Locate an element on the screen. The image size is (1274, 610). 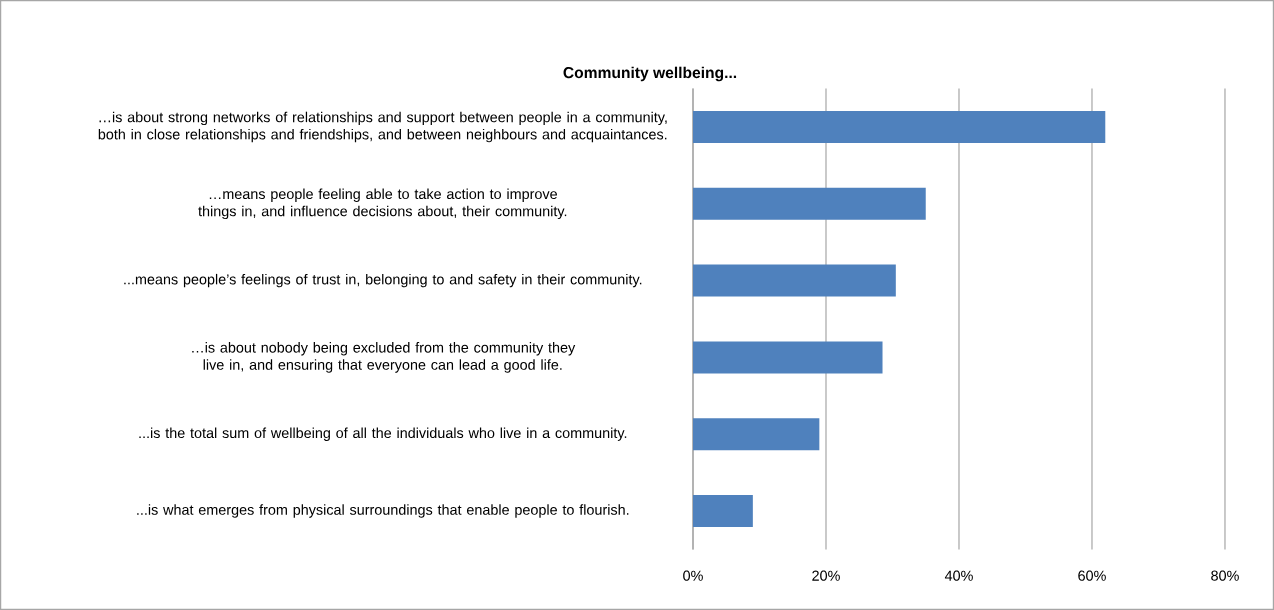
y-tick-label: …is about strong networks of relationships and support between people in a community, both in close relationships and friendships, and between neighbours and acquaintances. is located at coordinates (382, 127).